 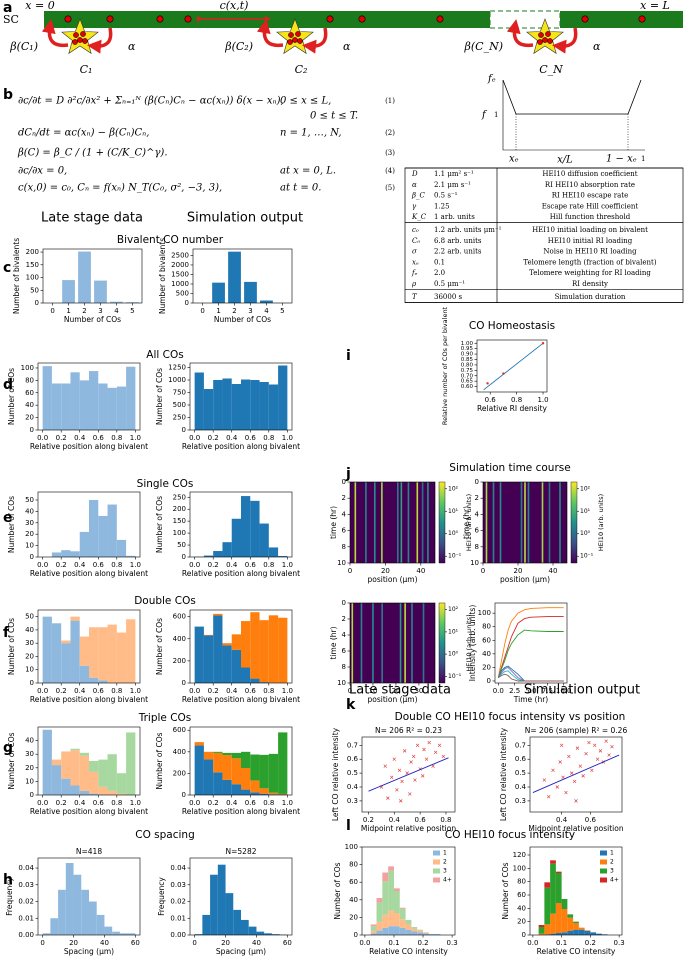 What do you see at coordinates (348, 356) in the screenshot?
I see `panel-label: i` at bounding box center [348, 356].